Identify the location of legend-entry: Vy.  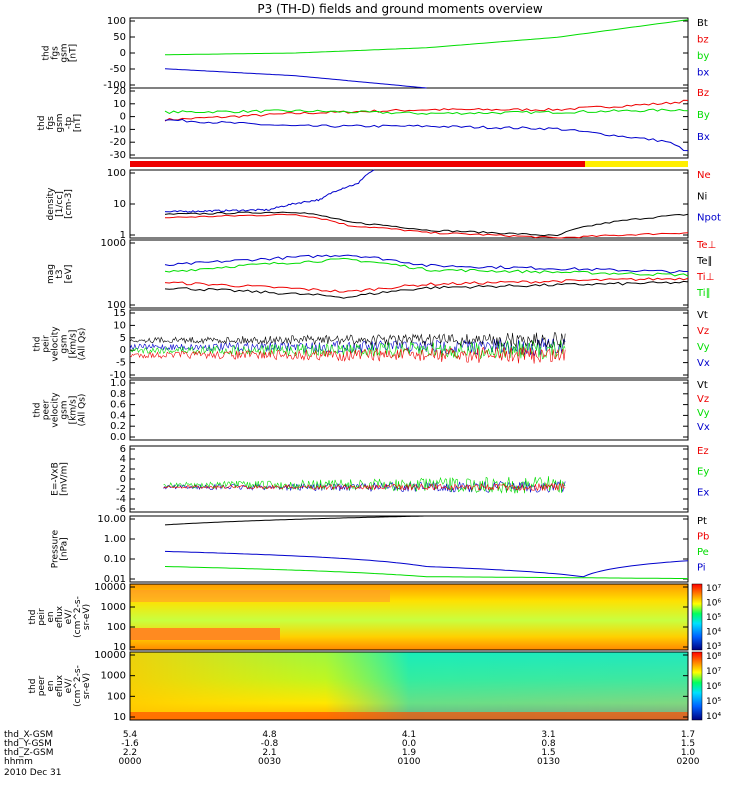
(703, 347).